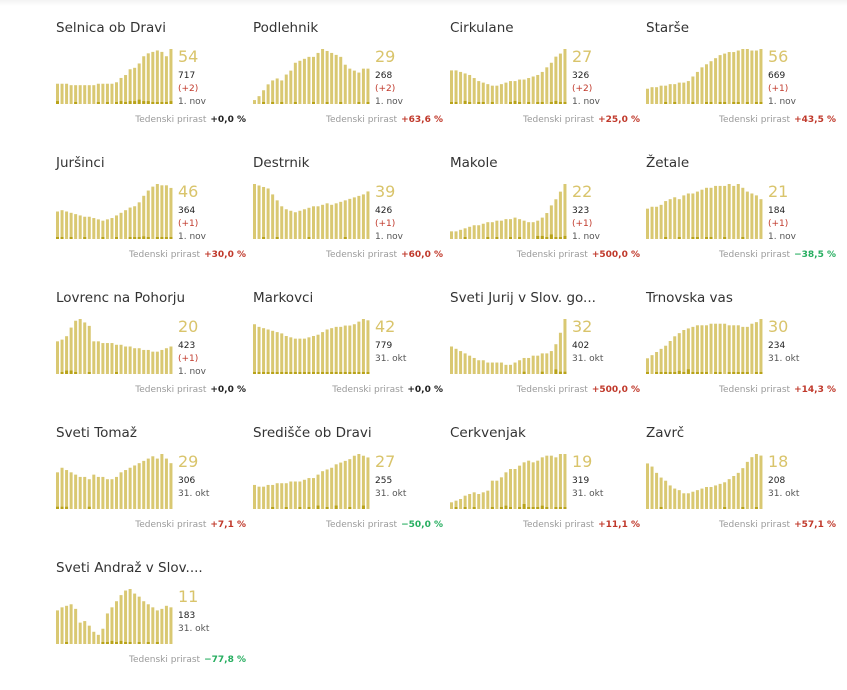 This screenshot has width=847, height=690. Describe the element at coordinates (384, 346) in the screenshot. I see `total-count: 779` at that location.